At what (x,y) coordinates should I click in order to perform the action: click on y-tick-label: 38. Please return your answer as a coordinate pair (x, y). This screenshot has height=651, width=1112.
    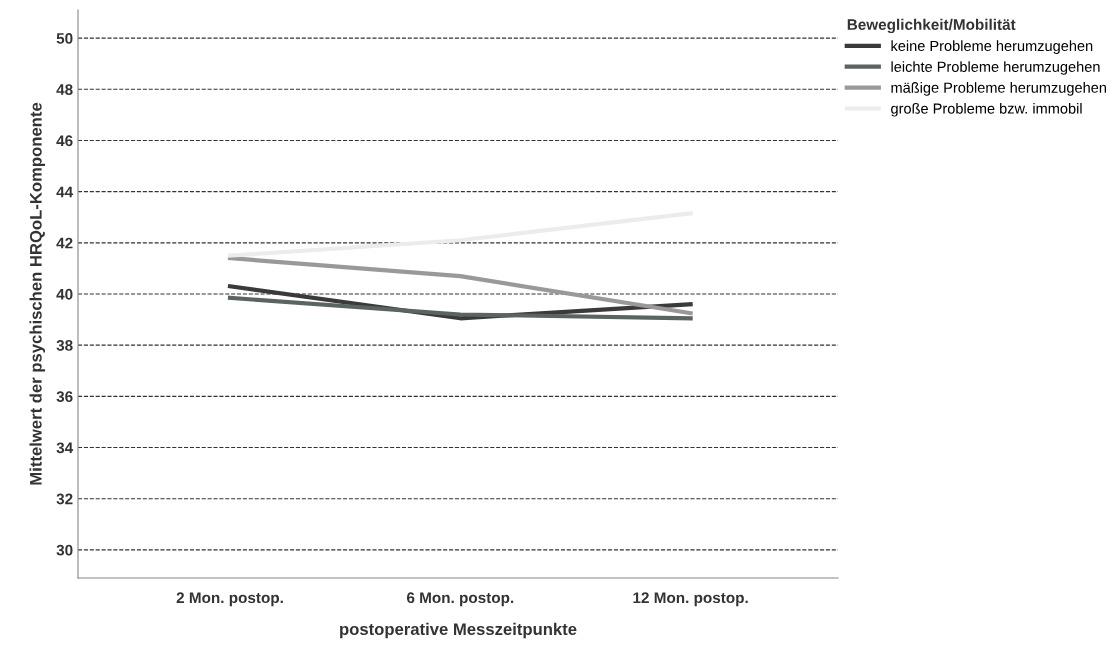
    Looking at the image, I should click on (64, 345).